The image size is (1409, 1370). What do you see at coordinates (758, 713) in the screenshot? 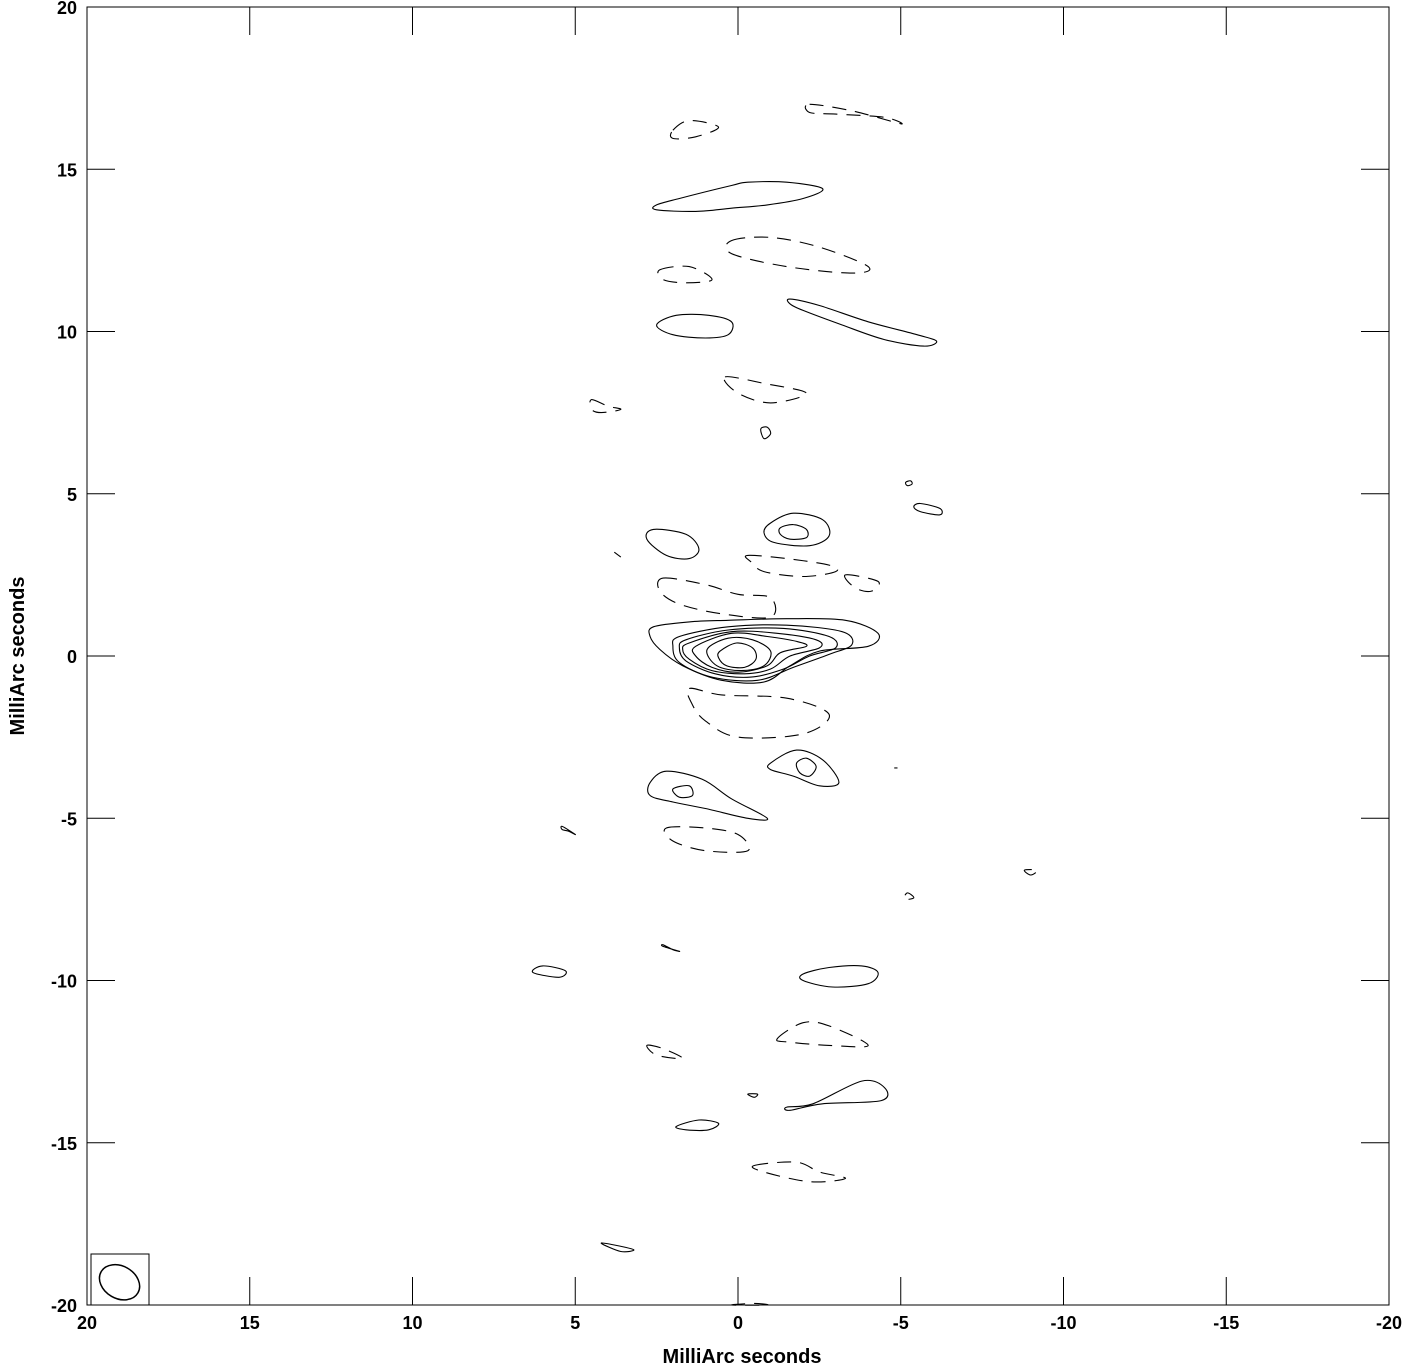
I see `contour-neg-near-south` at bounding box center [758, 713].